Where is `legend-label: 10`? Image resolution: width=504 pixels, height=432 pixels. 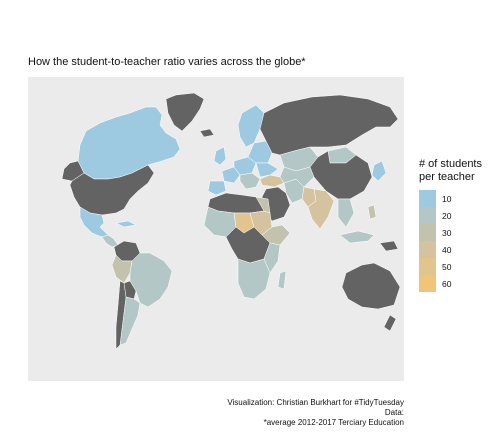
legend-label: 10 is located at coordinates (447, 198).